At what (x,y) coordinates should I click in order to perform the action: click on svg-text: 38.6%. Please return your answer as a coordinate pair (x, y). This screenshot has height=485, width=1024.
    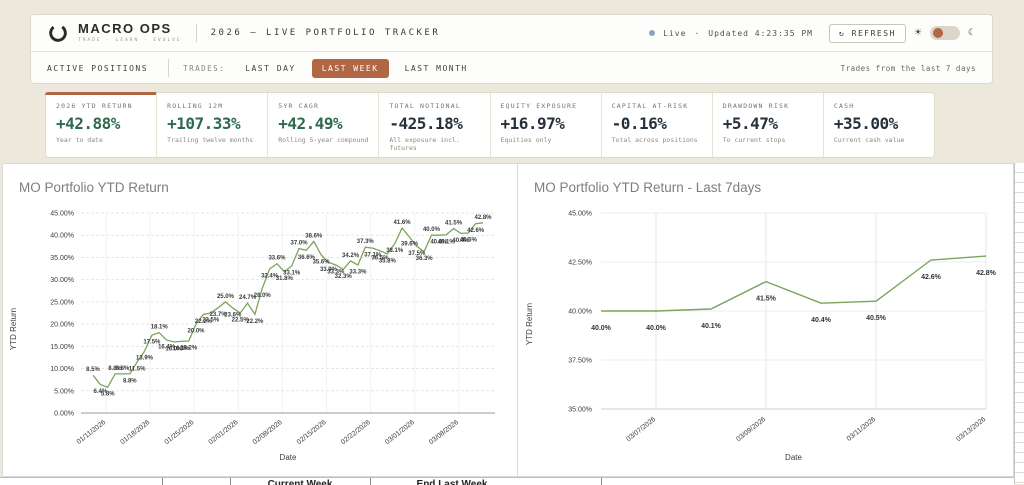
    Looking at the image, I should click on (314, 236).